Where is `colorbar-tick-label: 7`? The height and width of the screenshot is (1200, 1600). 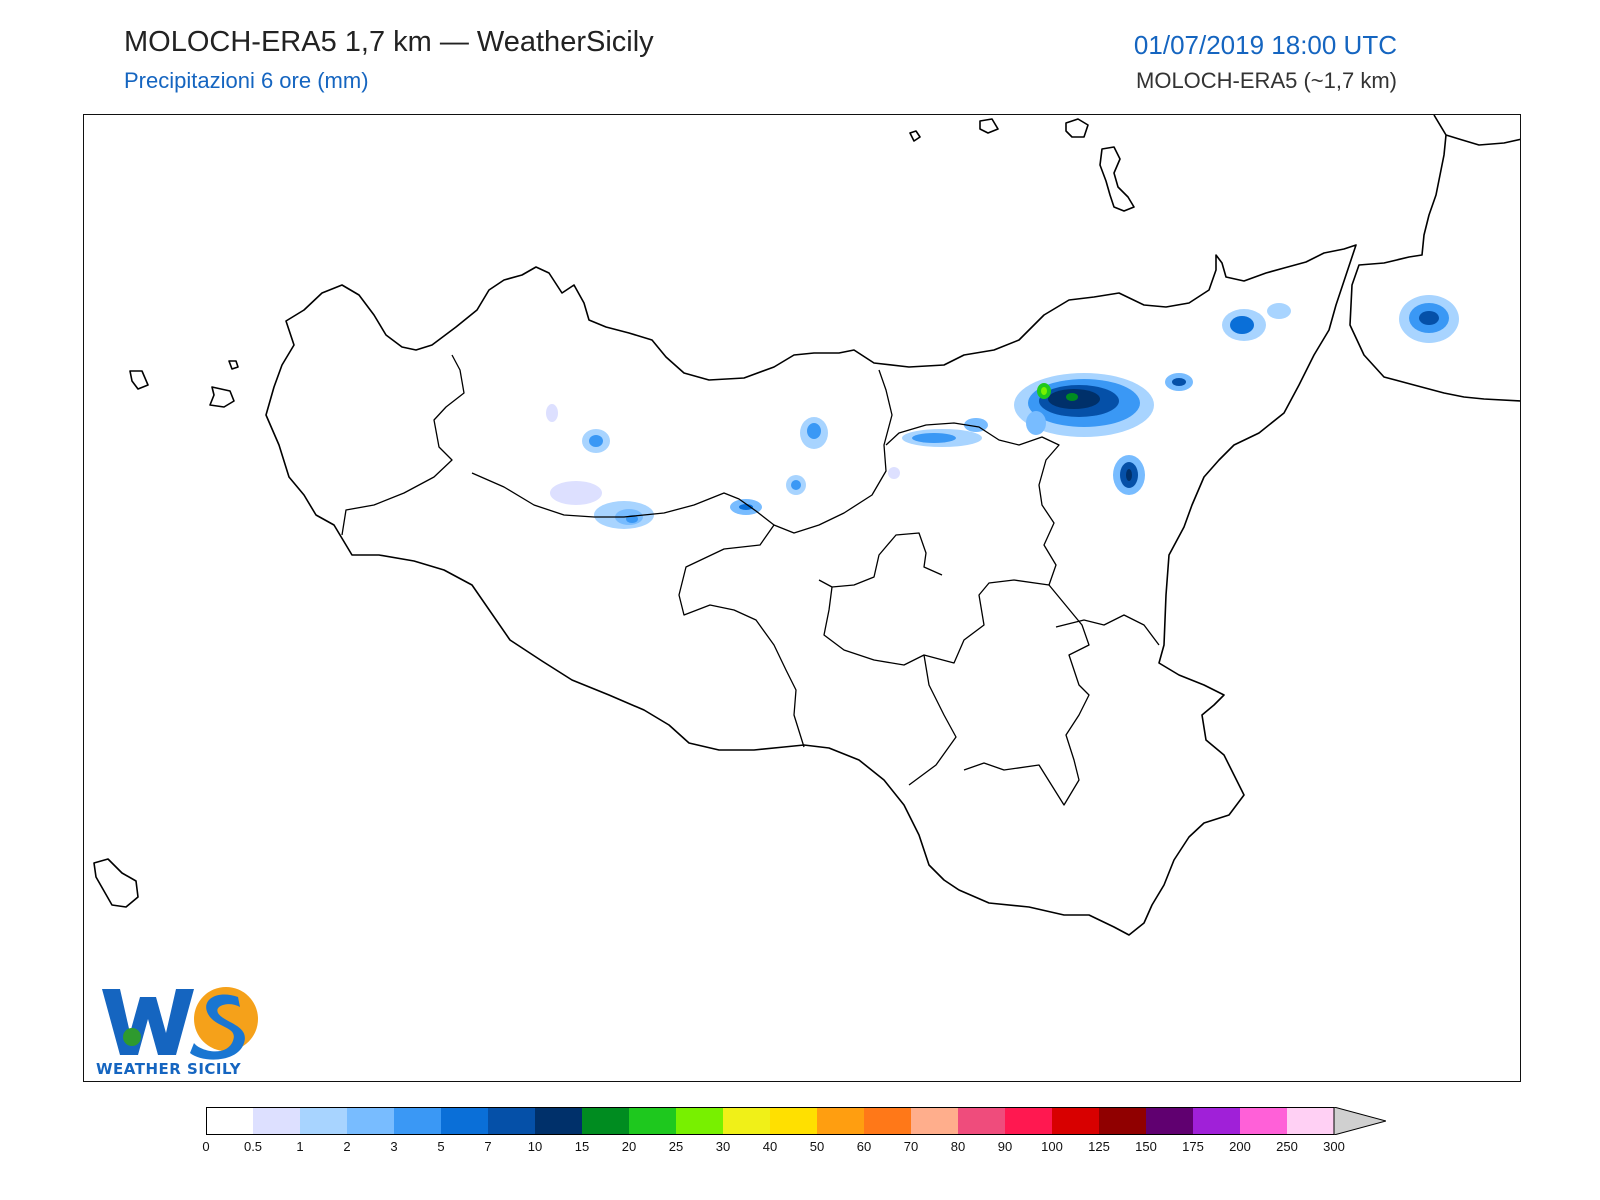 colorbar-tick-label: 7 is located at coordinates (488, 1146).